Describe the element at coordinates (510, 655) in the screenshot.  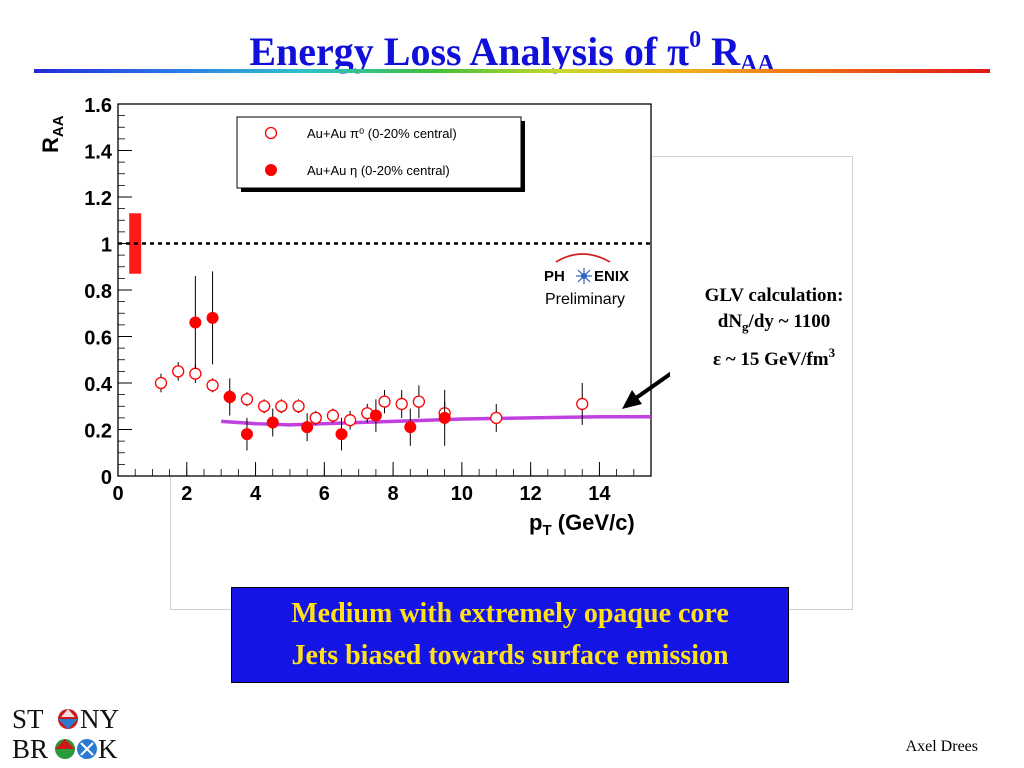
I see `conclusion-line-2: Jets biased towards surface emission` at that location.